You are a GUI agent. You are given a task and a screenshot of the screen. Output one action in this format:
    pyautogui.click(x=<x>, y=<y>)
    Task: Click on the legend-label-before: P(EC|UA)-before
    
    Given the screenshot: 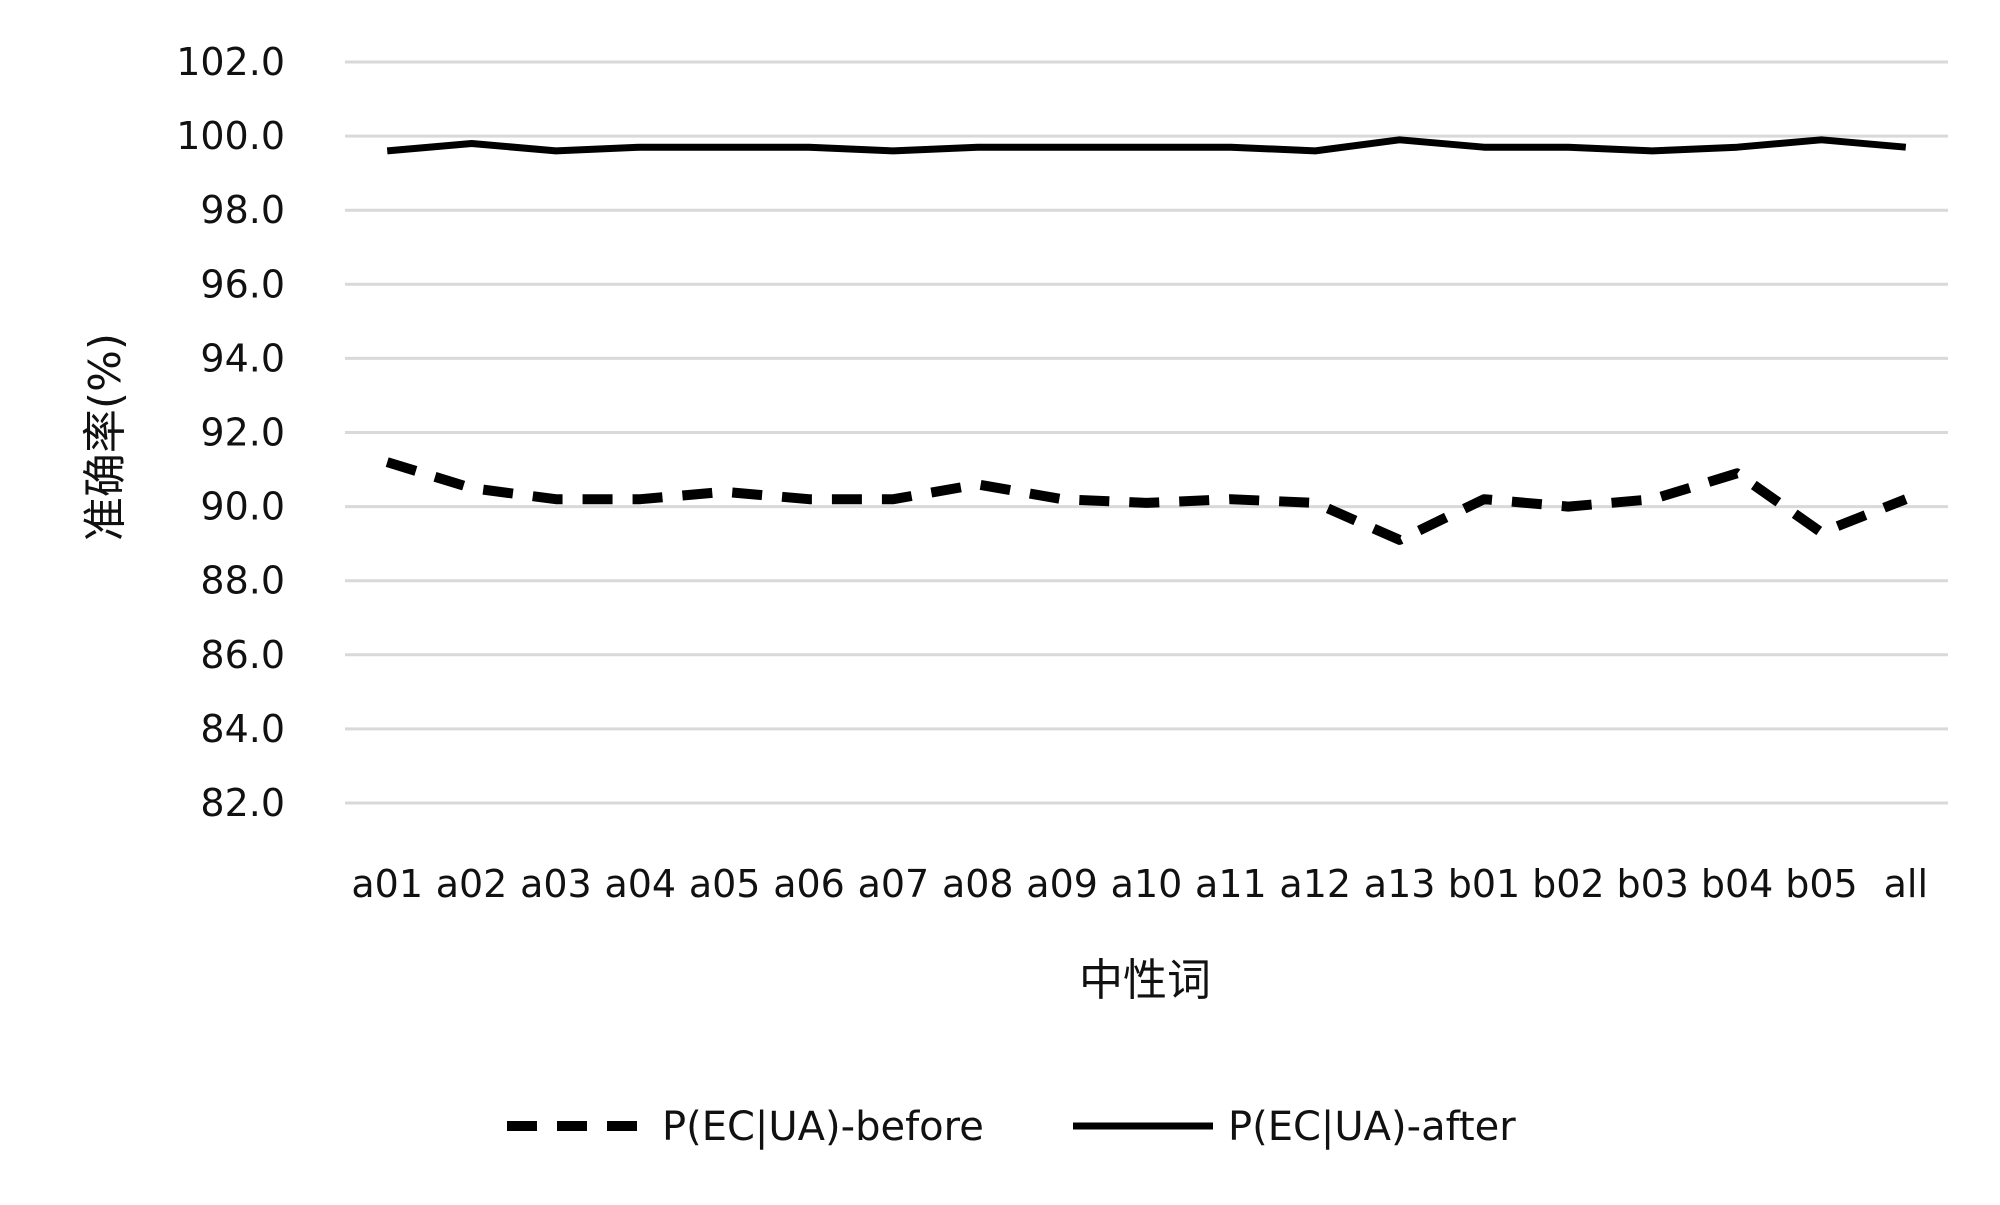 What is the action you would take?
    pyautogui.click(x=823, y=1127)
    